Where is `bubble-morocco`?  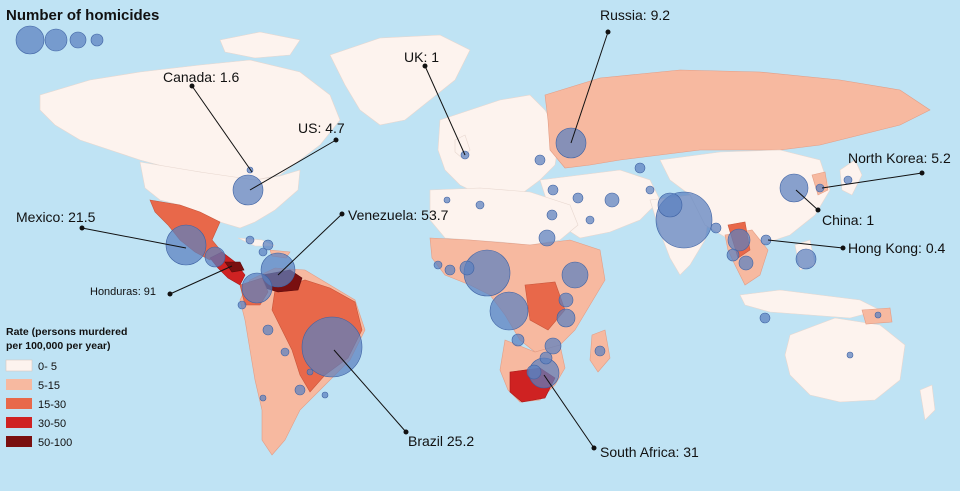 bubble-morocco is located at coordinates (447, 200).